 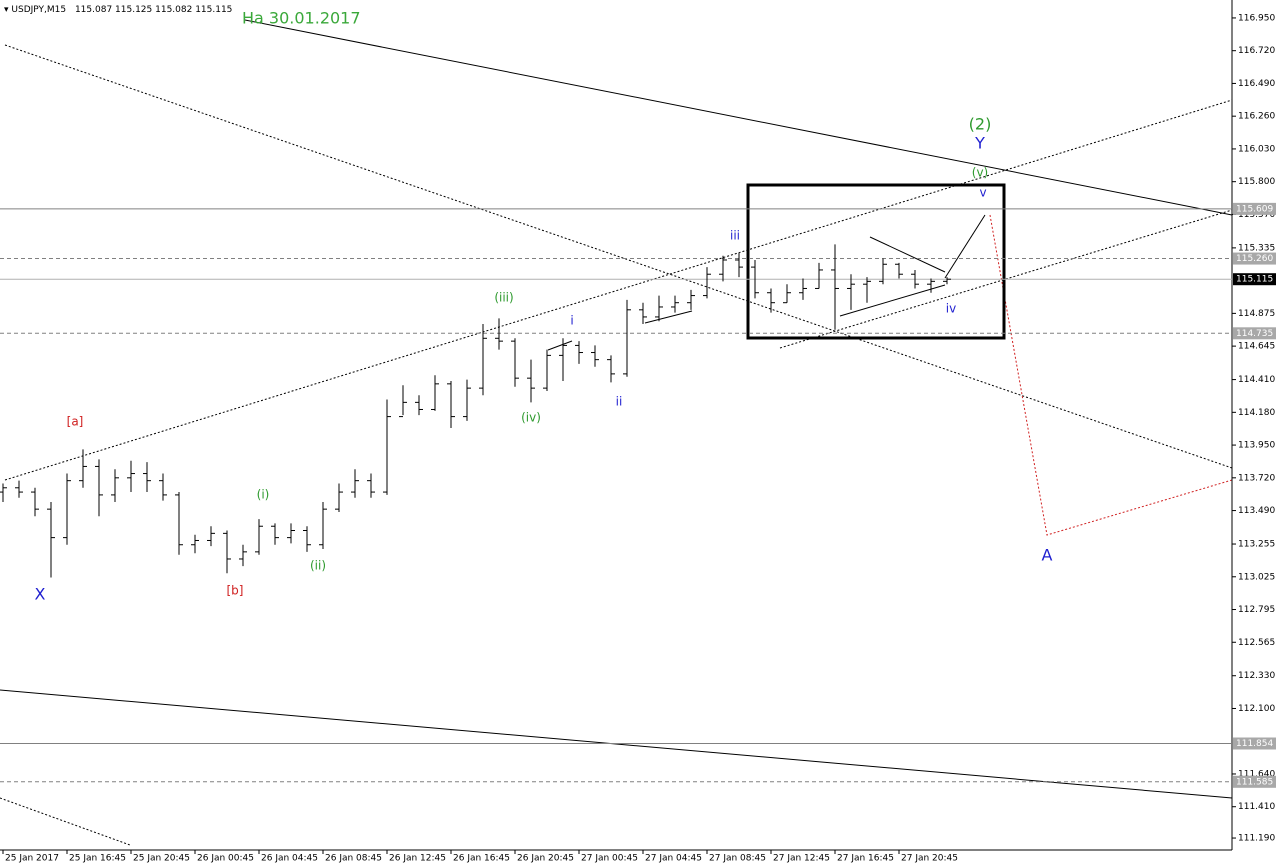 I want to click on wave-label: iii, so click(x=735, y=236).